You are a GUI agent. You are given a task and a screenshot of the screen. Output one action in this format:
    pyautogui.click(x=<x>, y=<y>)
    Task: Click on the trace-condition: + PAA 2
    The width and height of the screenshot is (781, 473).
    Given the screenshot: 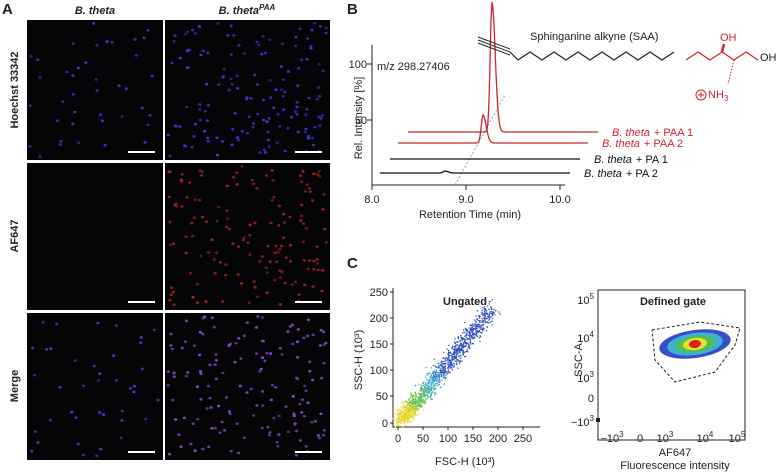 What is the action you would take?
    pyautogui.click(x=663, y=144)
    